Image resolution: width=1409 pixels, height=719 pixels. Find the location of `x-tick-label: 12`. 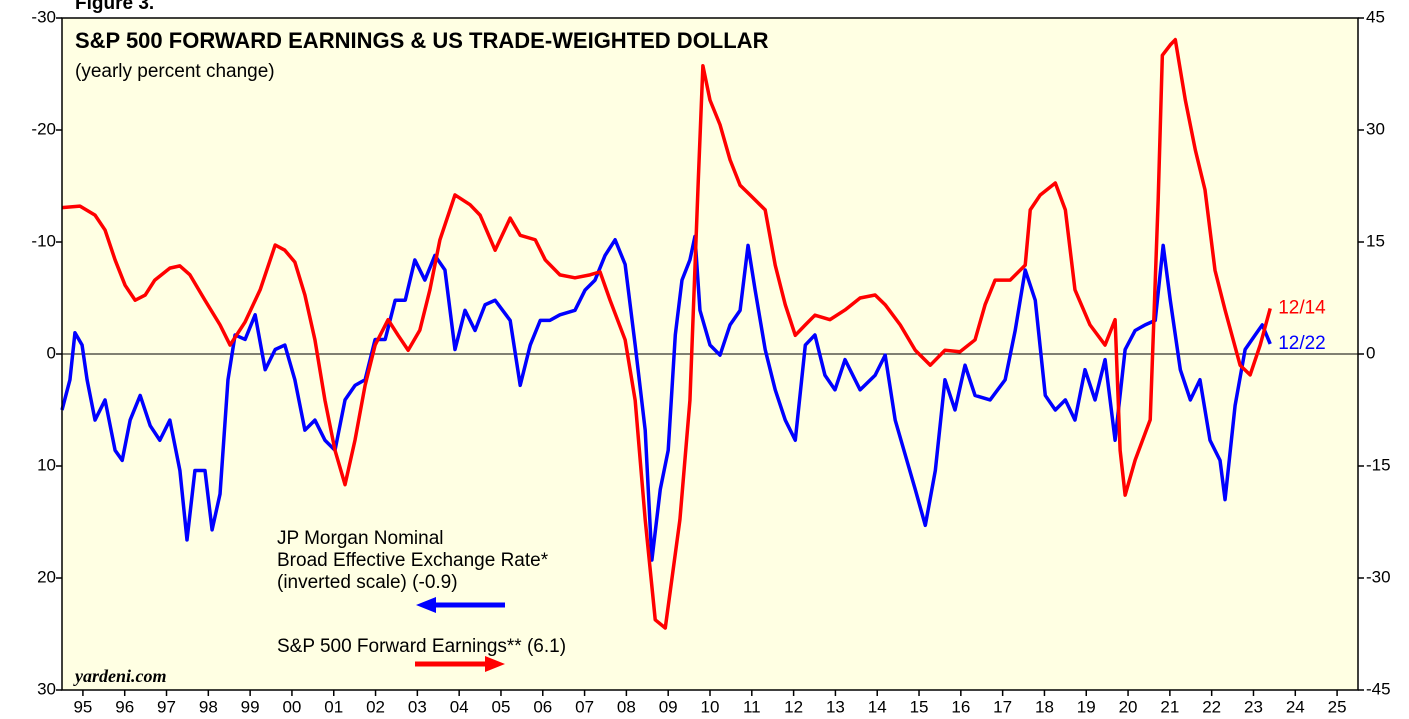

x-tick-label: 12 is located at coordinates (793, 706).